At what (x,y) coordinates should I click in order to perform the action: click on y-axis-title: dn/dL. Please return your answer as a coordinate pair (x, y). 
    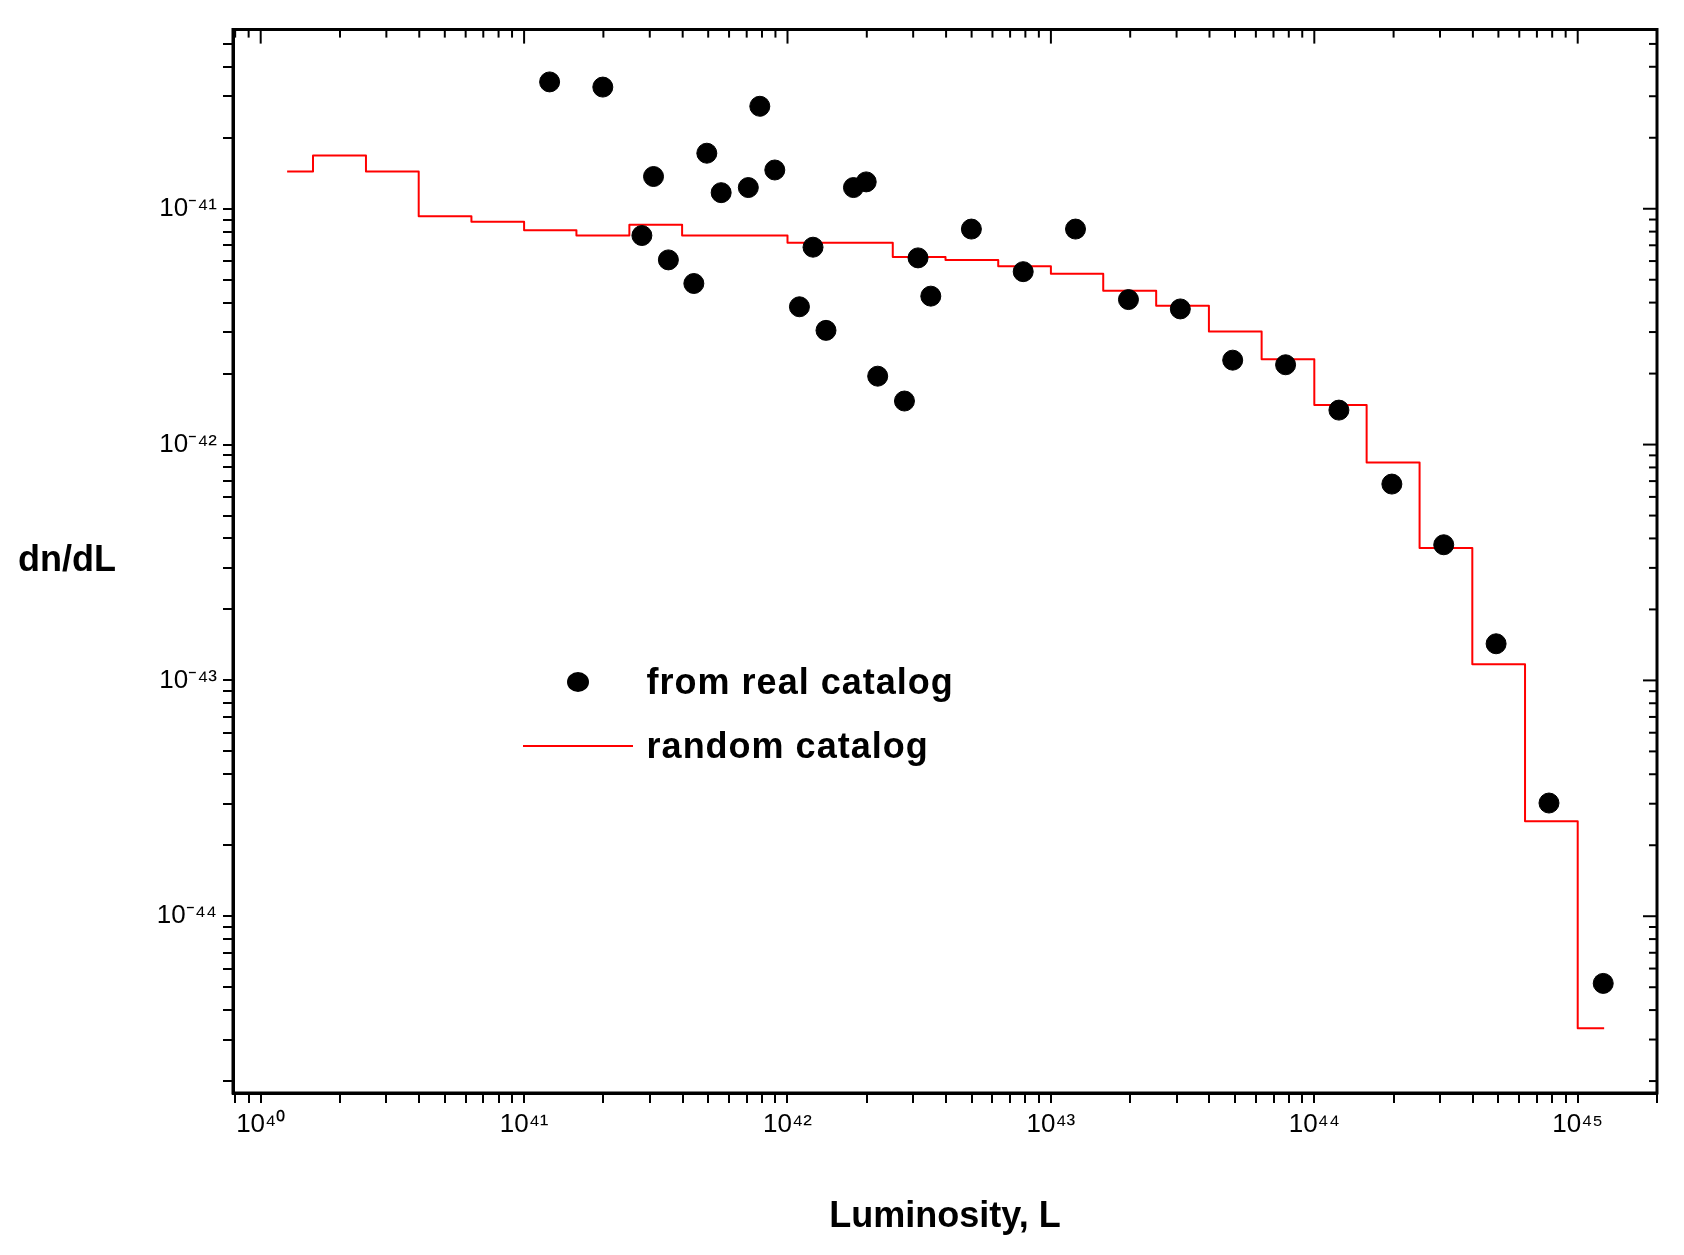
    Looking at the image, I should click on (67, 559).